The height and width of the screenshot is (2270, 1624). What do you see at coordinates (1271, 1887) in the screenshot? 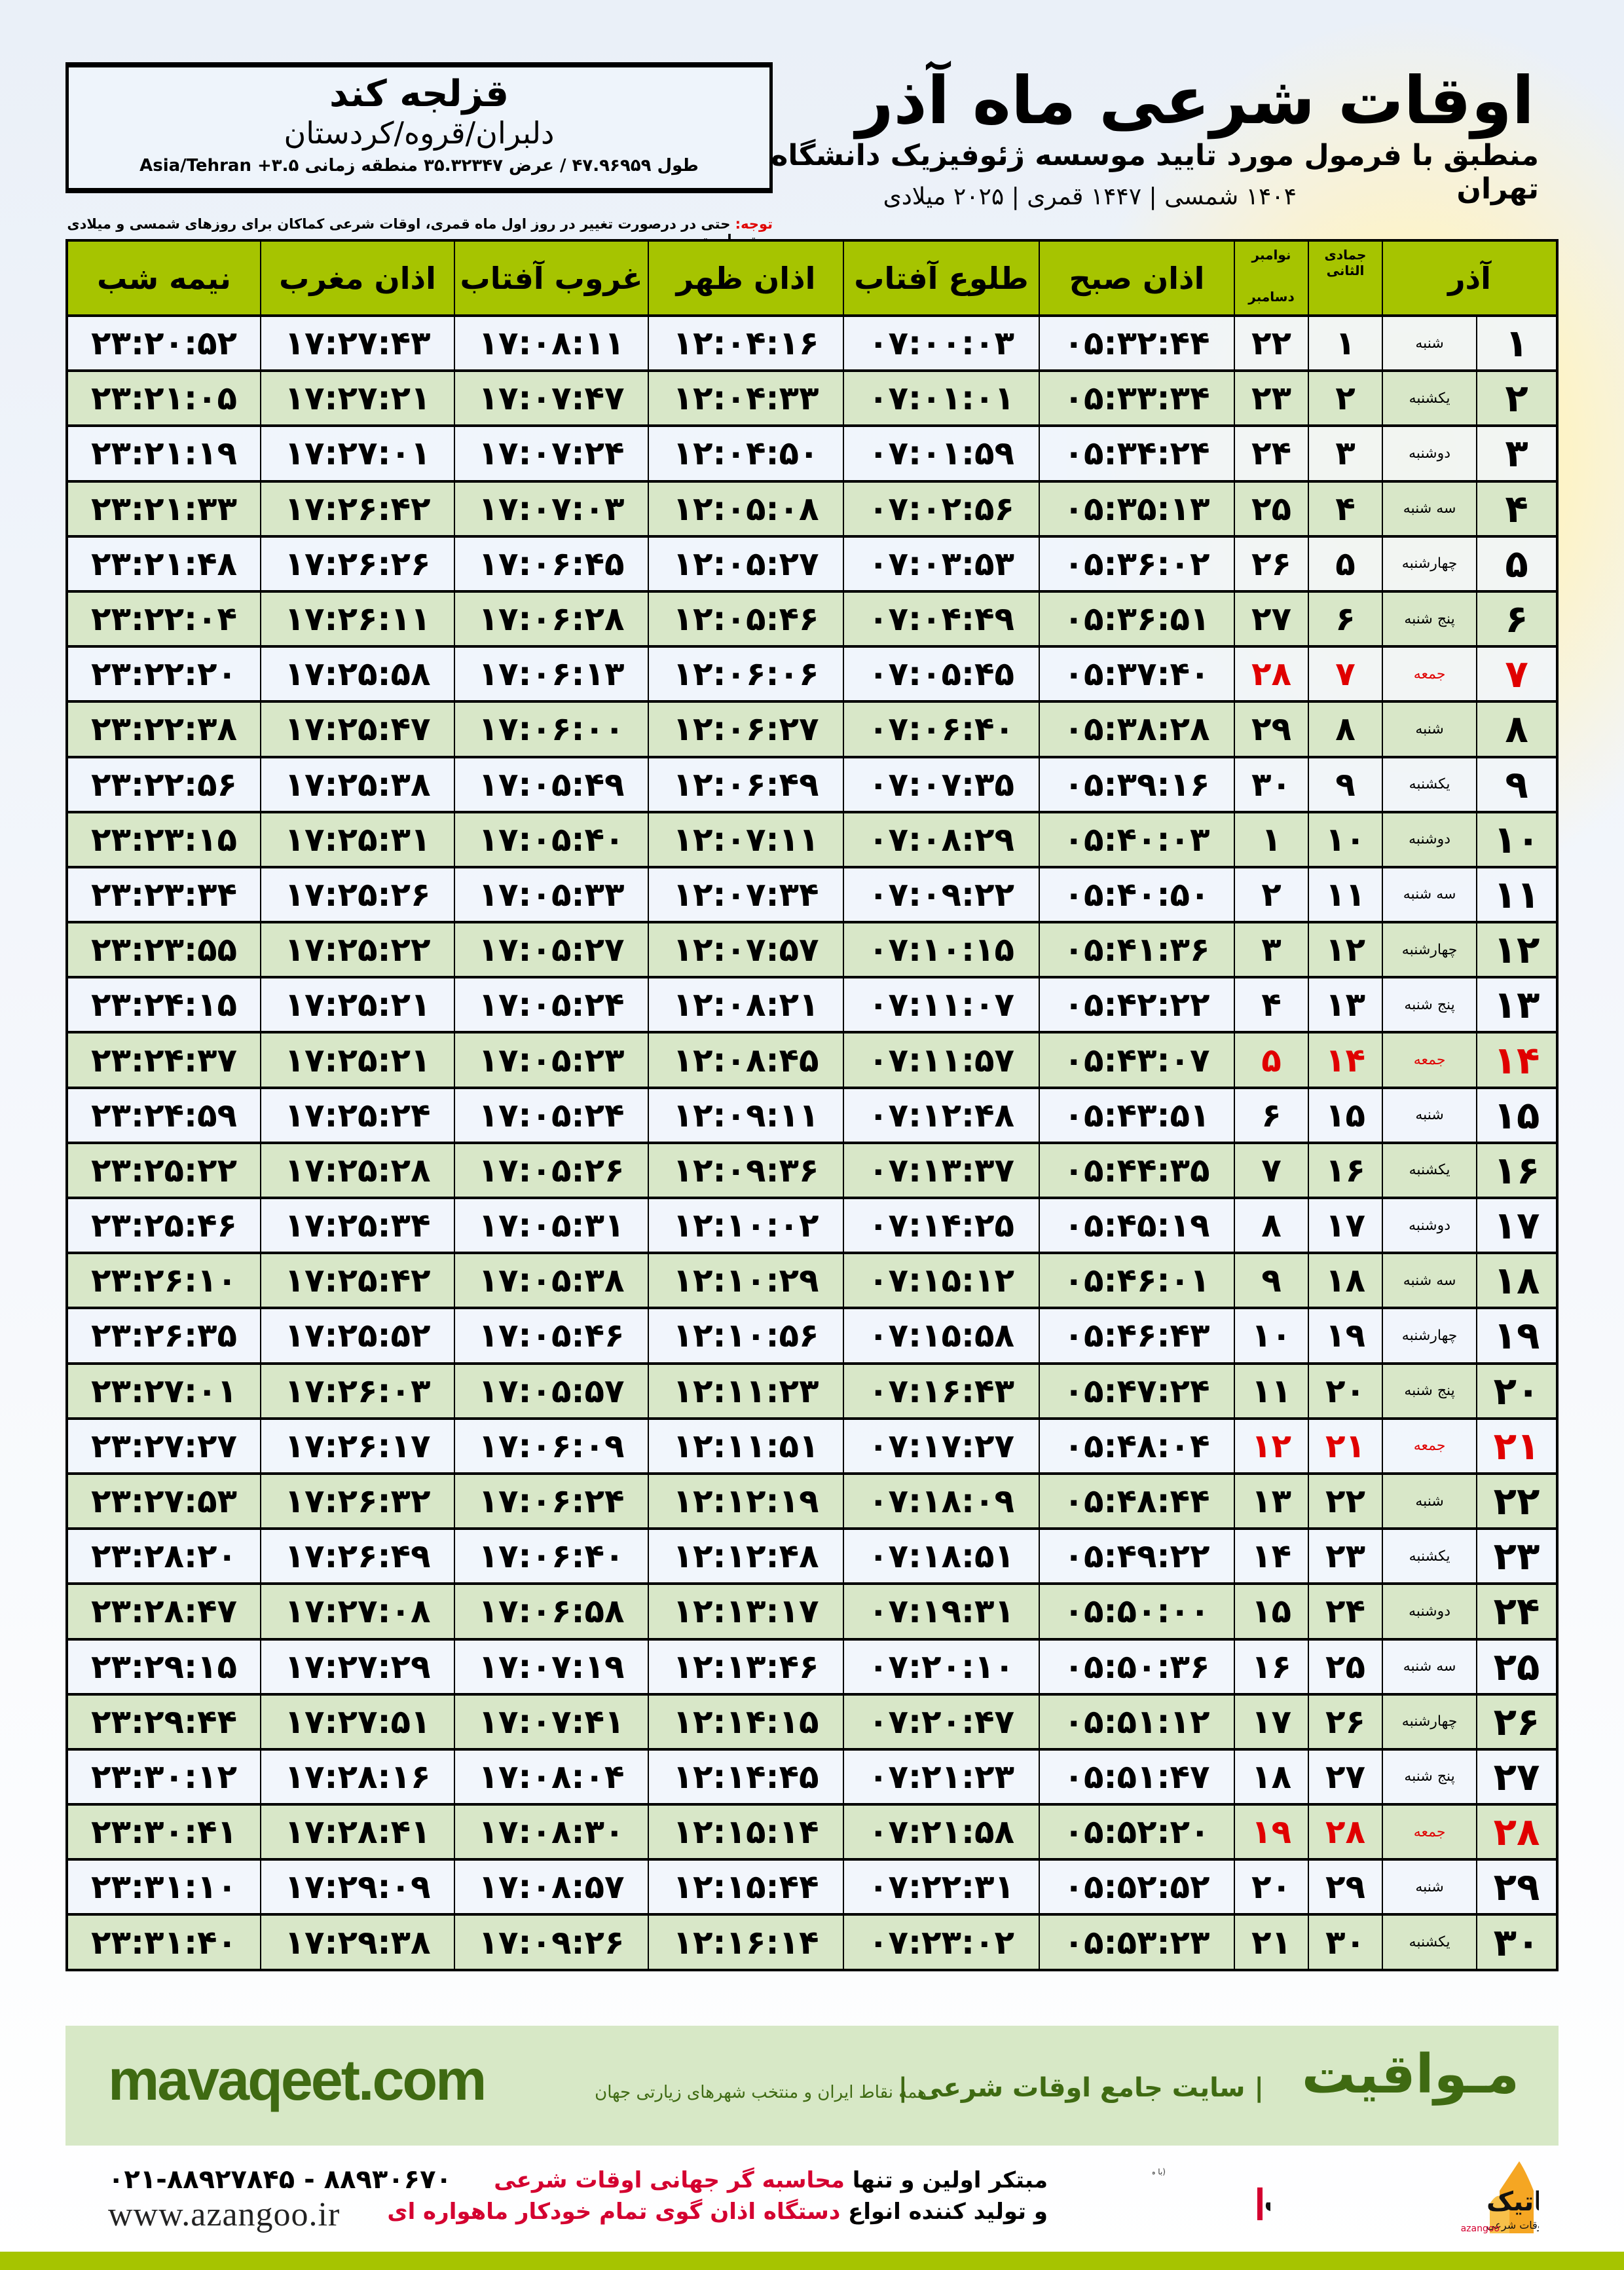
I see `dec-day: ۲۰` at bounding box center [1271, 1887].